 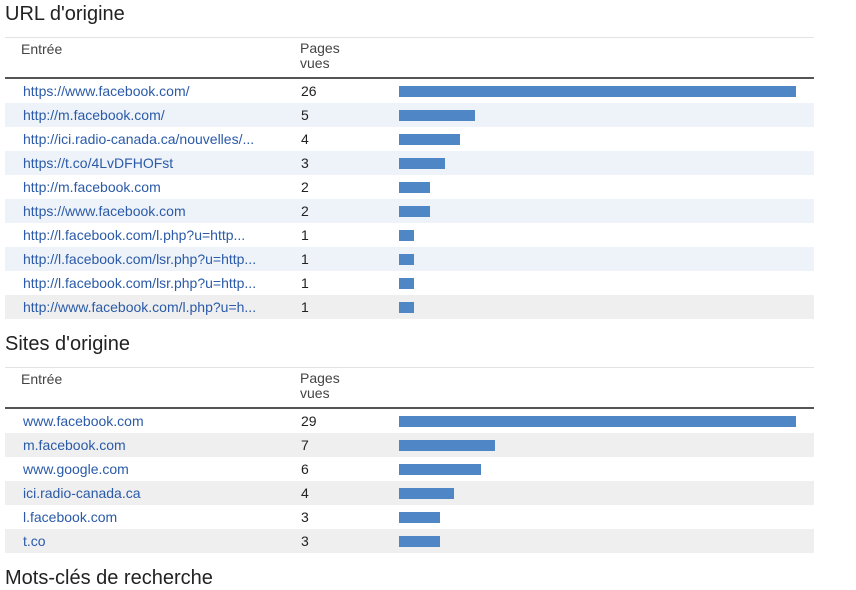 I want to click on section-title-url-origine: URL d'origine, so click(x=65, y=14).